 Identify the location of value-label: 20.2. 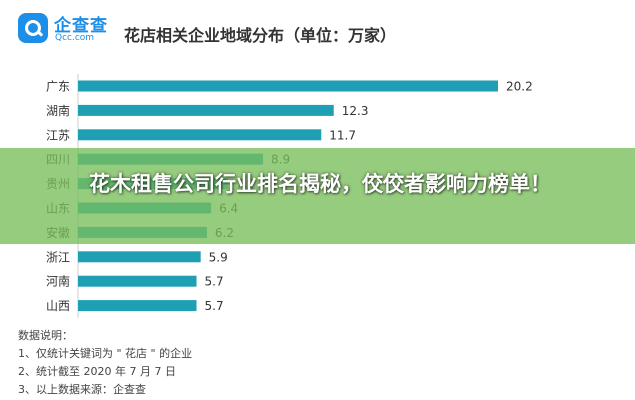
(519, 87).